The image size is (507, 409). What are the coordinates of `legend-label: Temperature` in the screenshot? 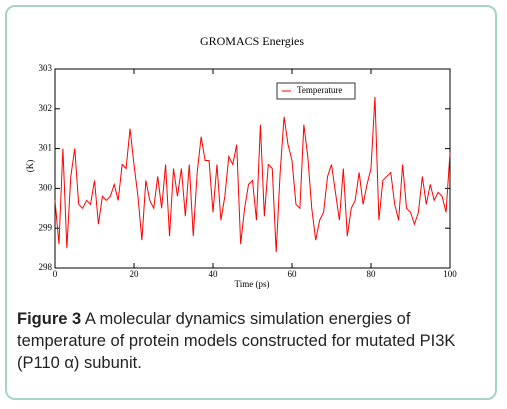 It's located at (319, 90).